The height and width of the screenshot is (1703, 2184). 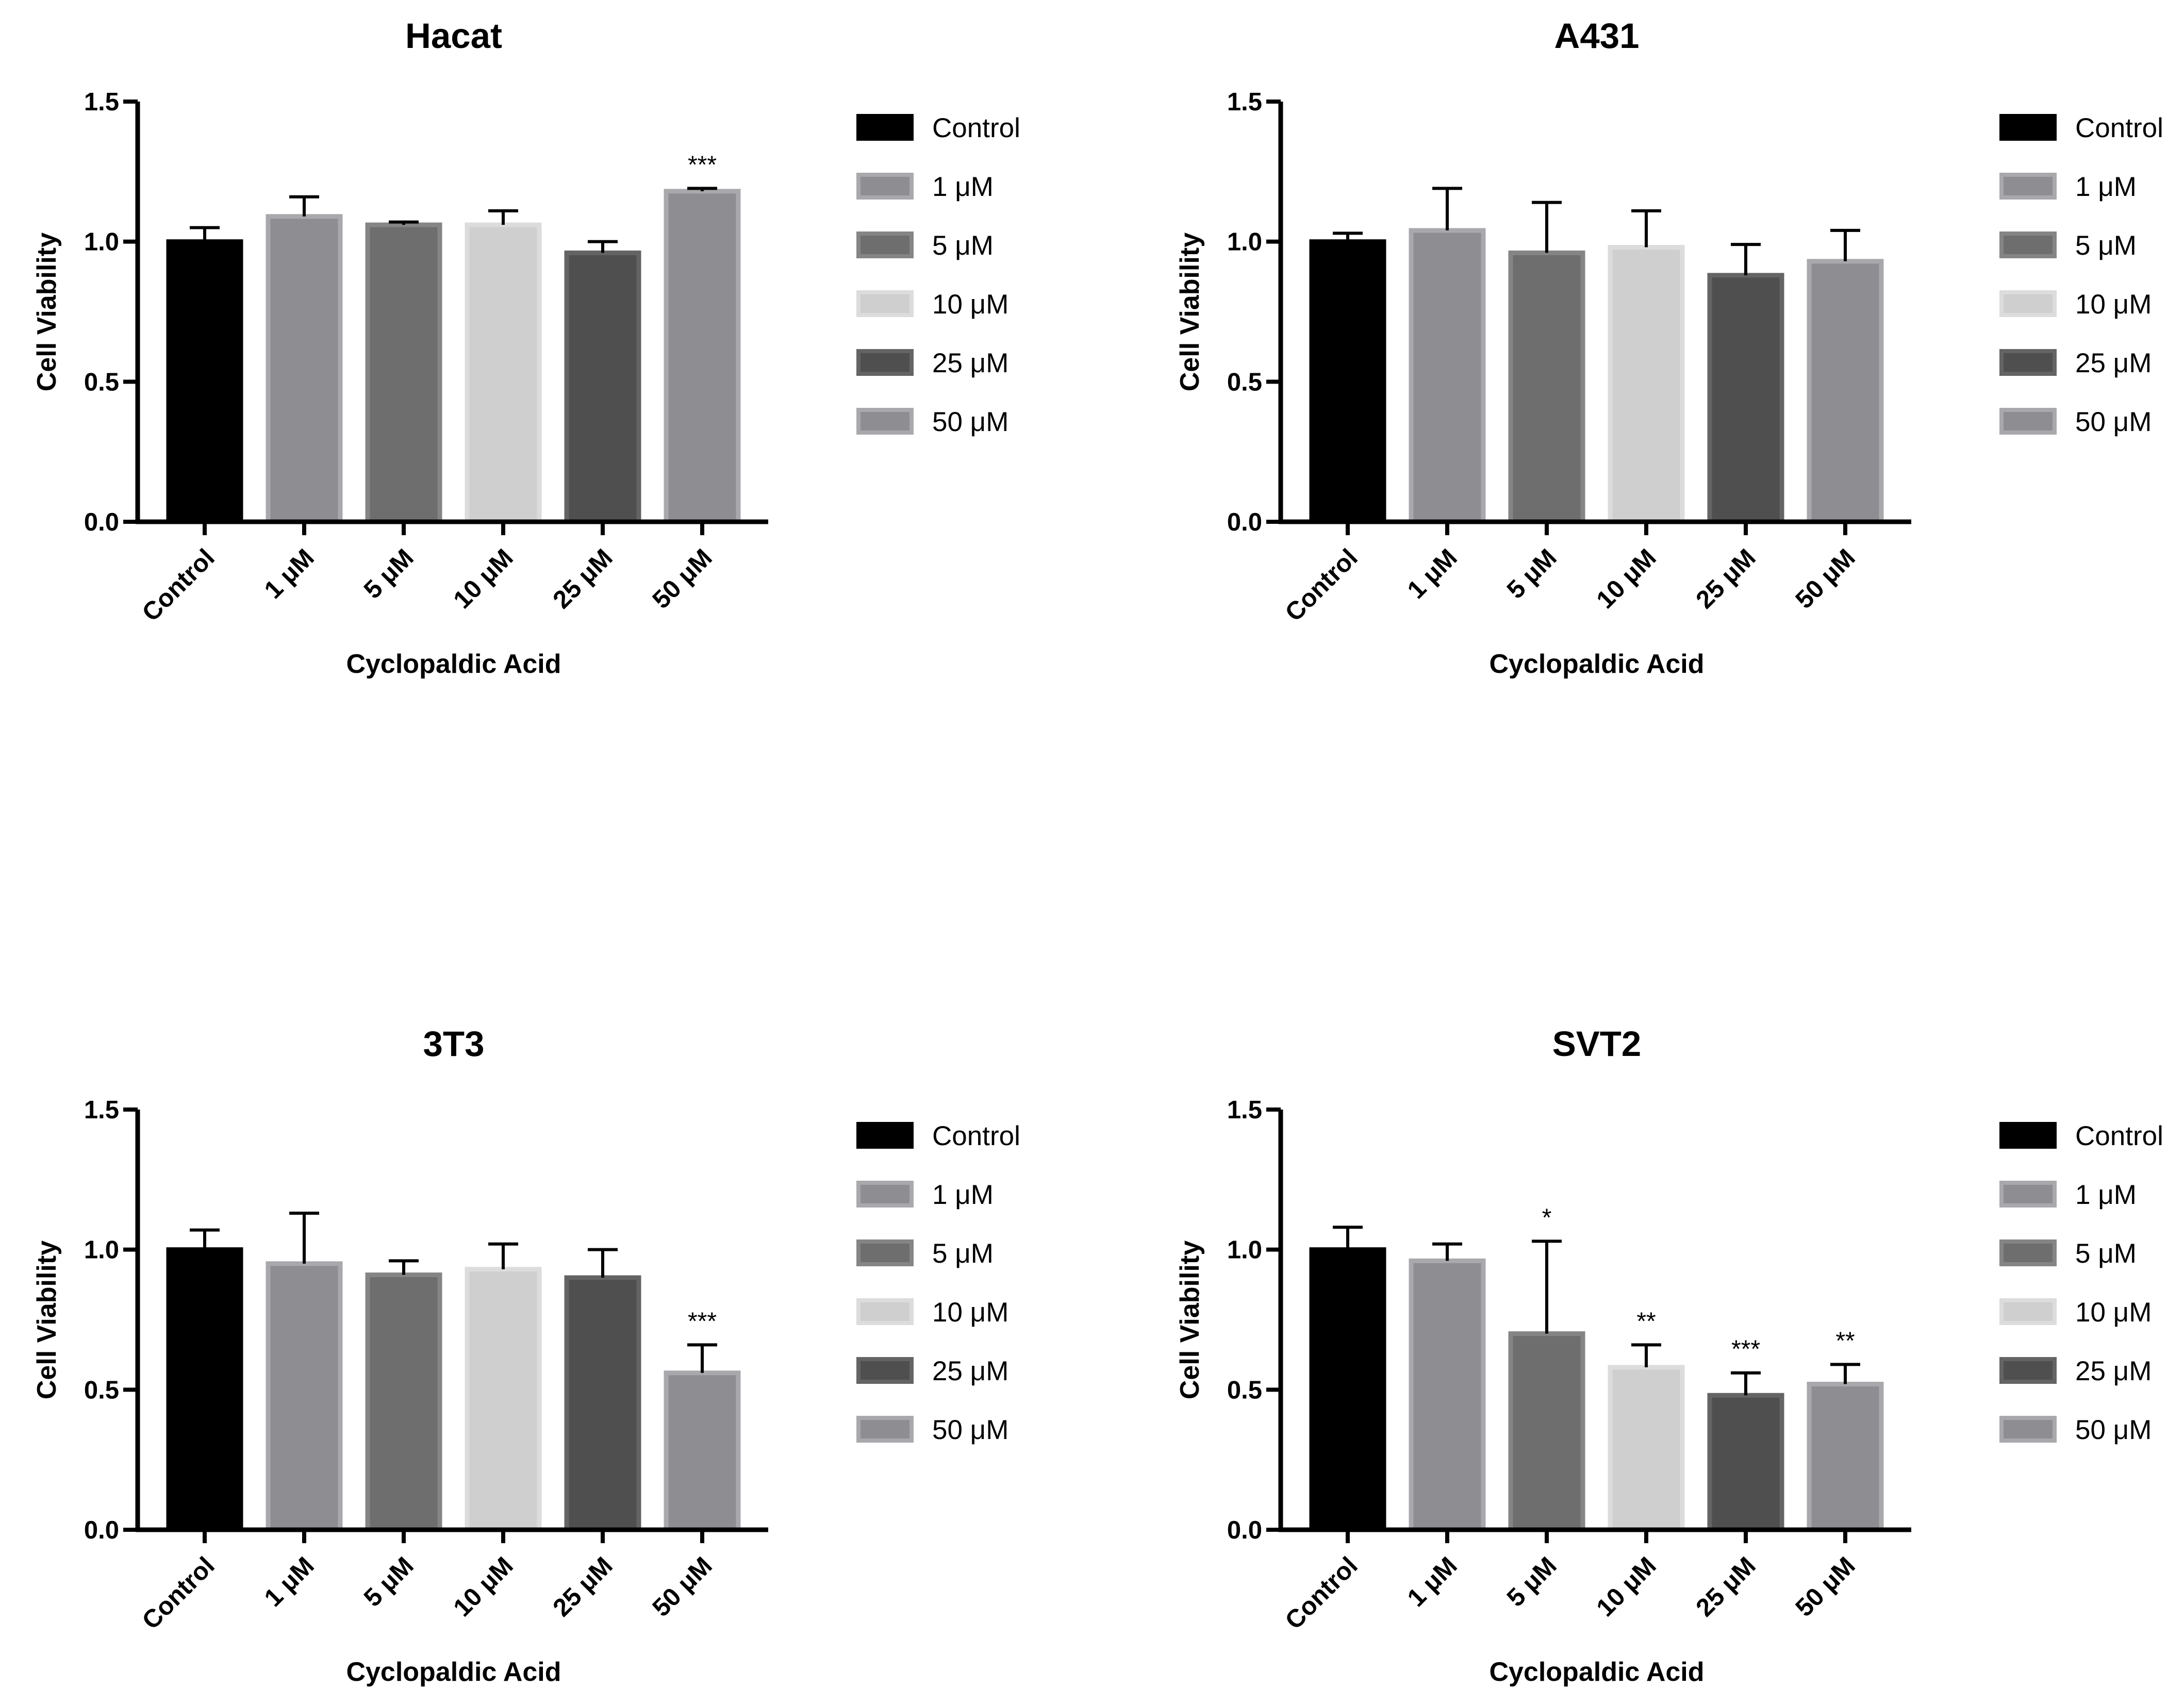 I want to click on significance-label: *, so click(x=1547, y=1217).